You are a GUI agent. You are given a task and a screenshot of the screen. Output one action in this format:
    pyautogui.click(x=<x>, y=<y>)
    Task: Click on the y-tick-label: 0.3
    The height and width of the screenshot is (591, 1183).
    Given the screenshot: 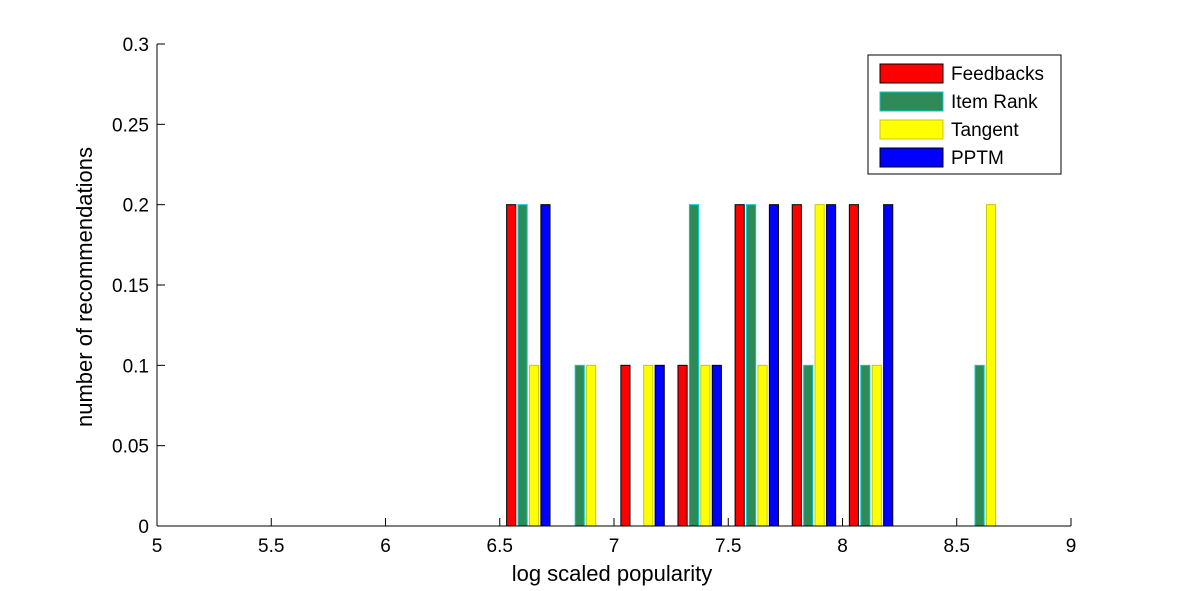 What is the action you would take?
    pyautogui.click(x=136, y=45)
    